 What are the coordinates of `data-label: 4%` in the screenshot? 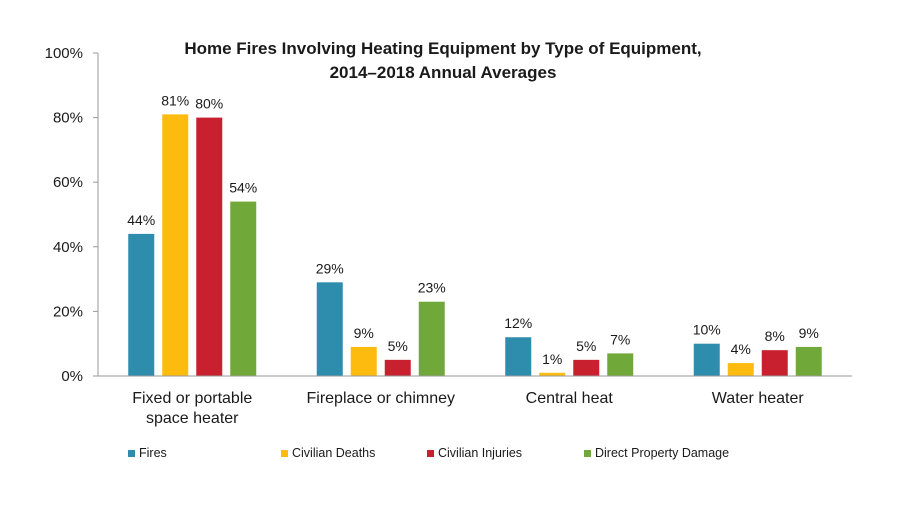 It's located at (741, 349).